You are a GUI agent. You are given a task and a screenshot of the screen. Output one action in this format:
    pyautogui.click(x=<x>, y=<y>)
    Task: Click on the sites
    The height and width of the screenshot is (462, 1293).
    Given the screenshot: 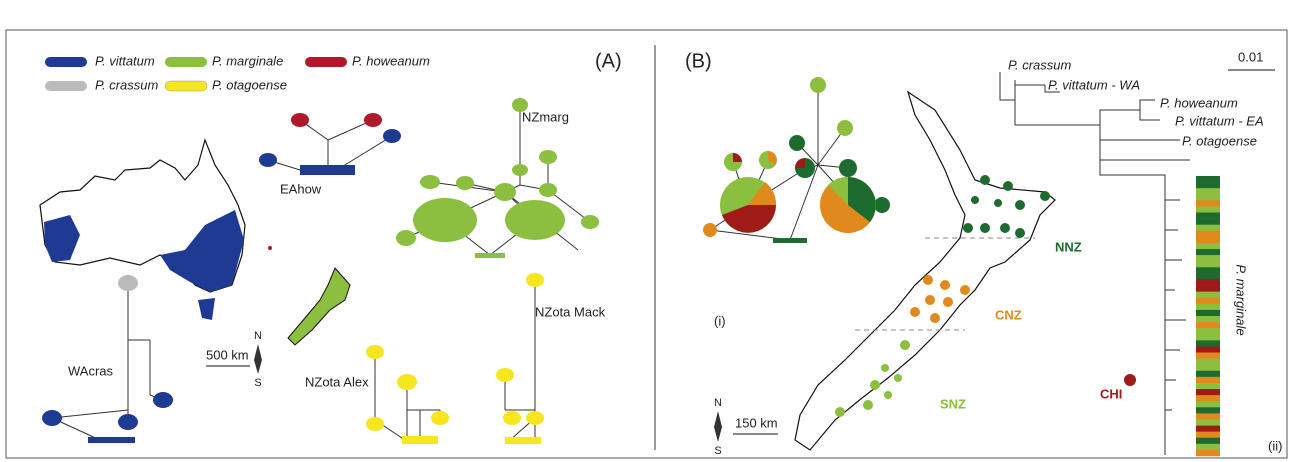 What is the action you would take?
    pyautogui.click(x=985, y=296)
    